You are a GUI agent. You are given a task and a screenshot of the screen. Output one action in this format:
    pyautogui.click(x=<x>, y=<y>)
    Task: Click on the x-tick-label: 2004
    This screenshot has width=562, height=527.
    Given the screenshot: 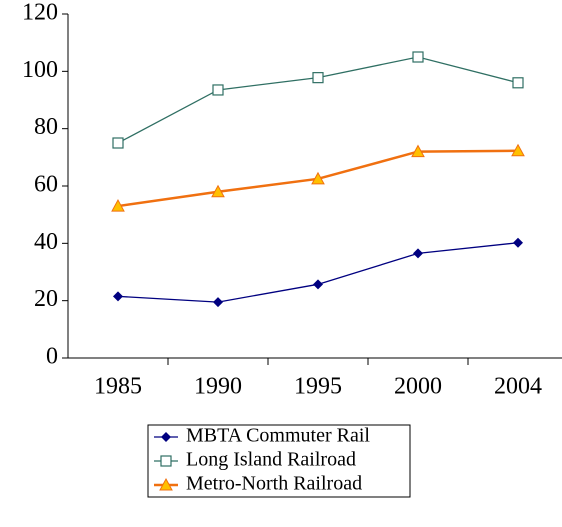 What is the action you would take?
    pyautogui.click(x=518, y=387)
    